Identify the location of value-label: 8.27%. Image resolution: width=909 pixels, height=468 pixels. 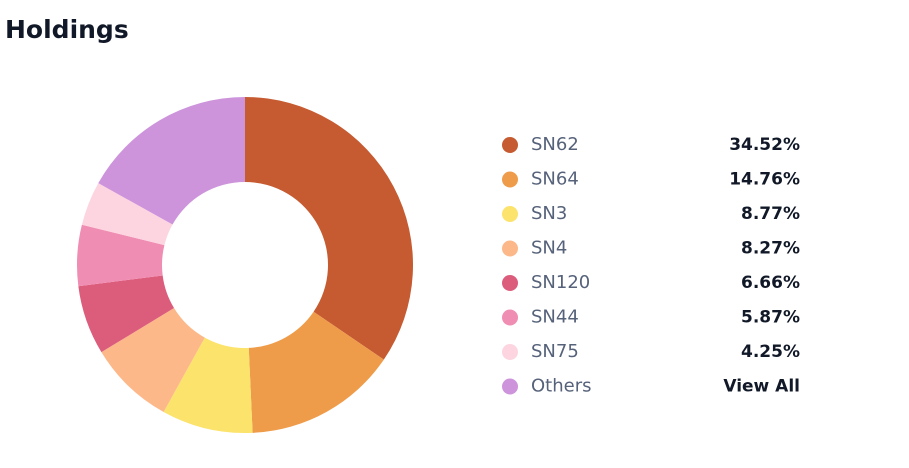
(770, 249).